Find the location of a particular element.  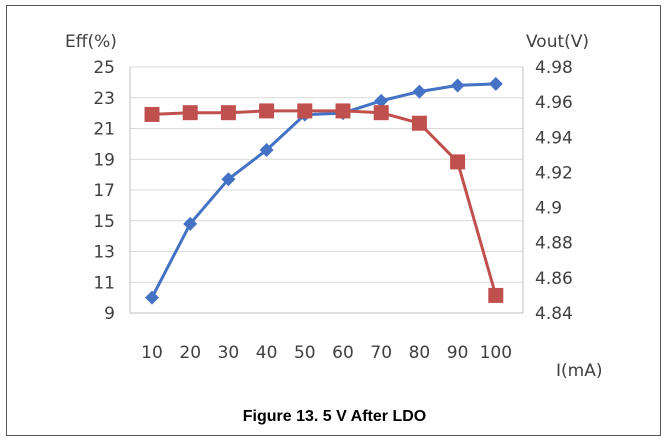

figure-caption: Figure 13. 5 V After LDO is located at coordinates (334, 416).